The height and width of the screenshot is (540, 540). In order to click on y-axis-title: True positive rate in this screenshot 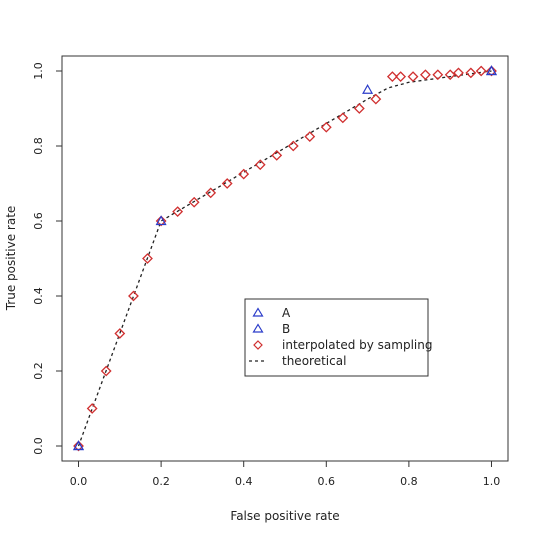, I will do `click(11, 259)`.